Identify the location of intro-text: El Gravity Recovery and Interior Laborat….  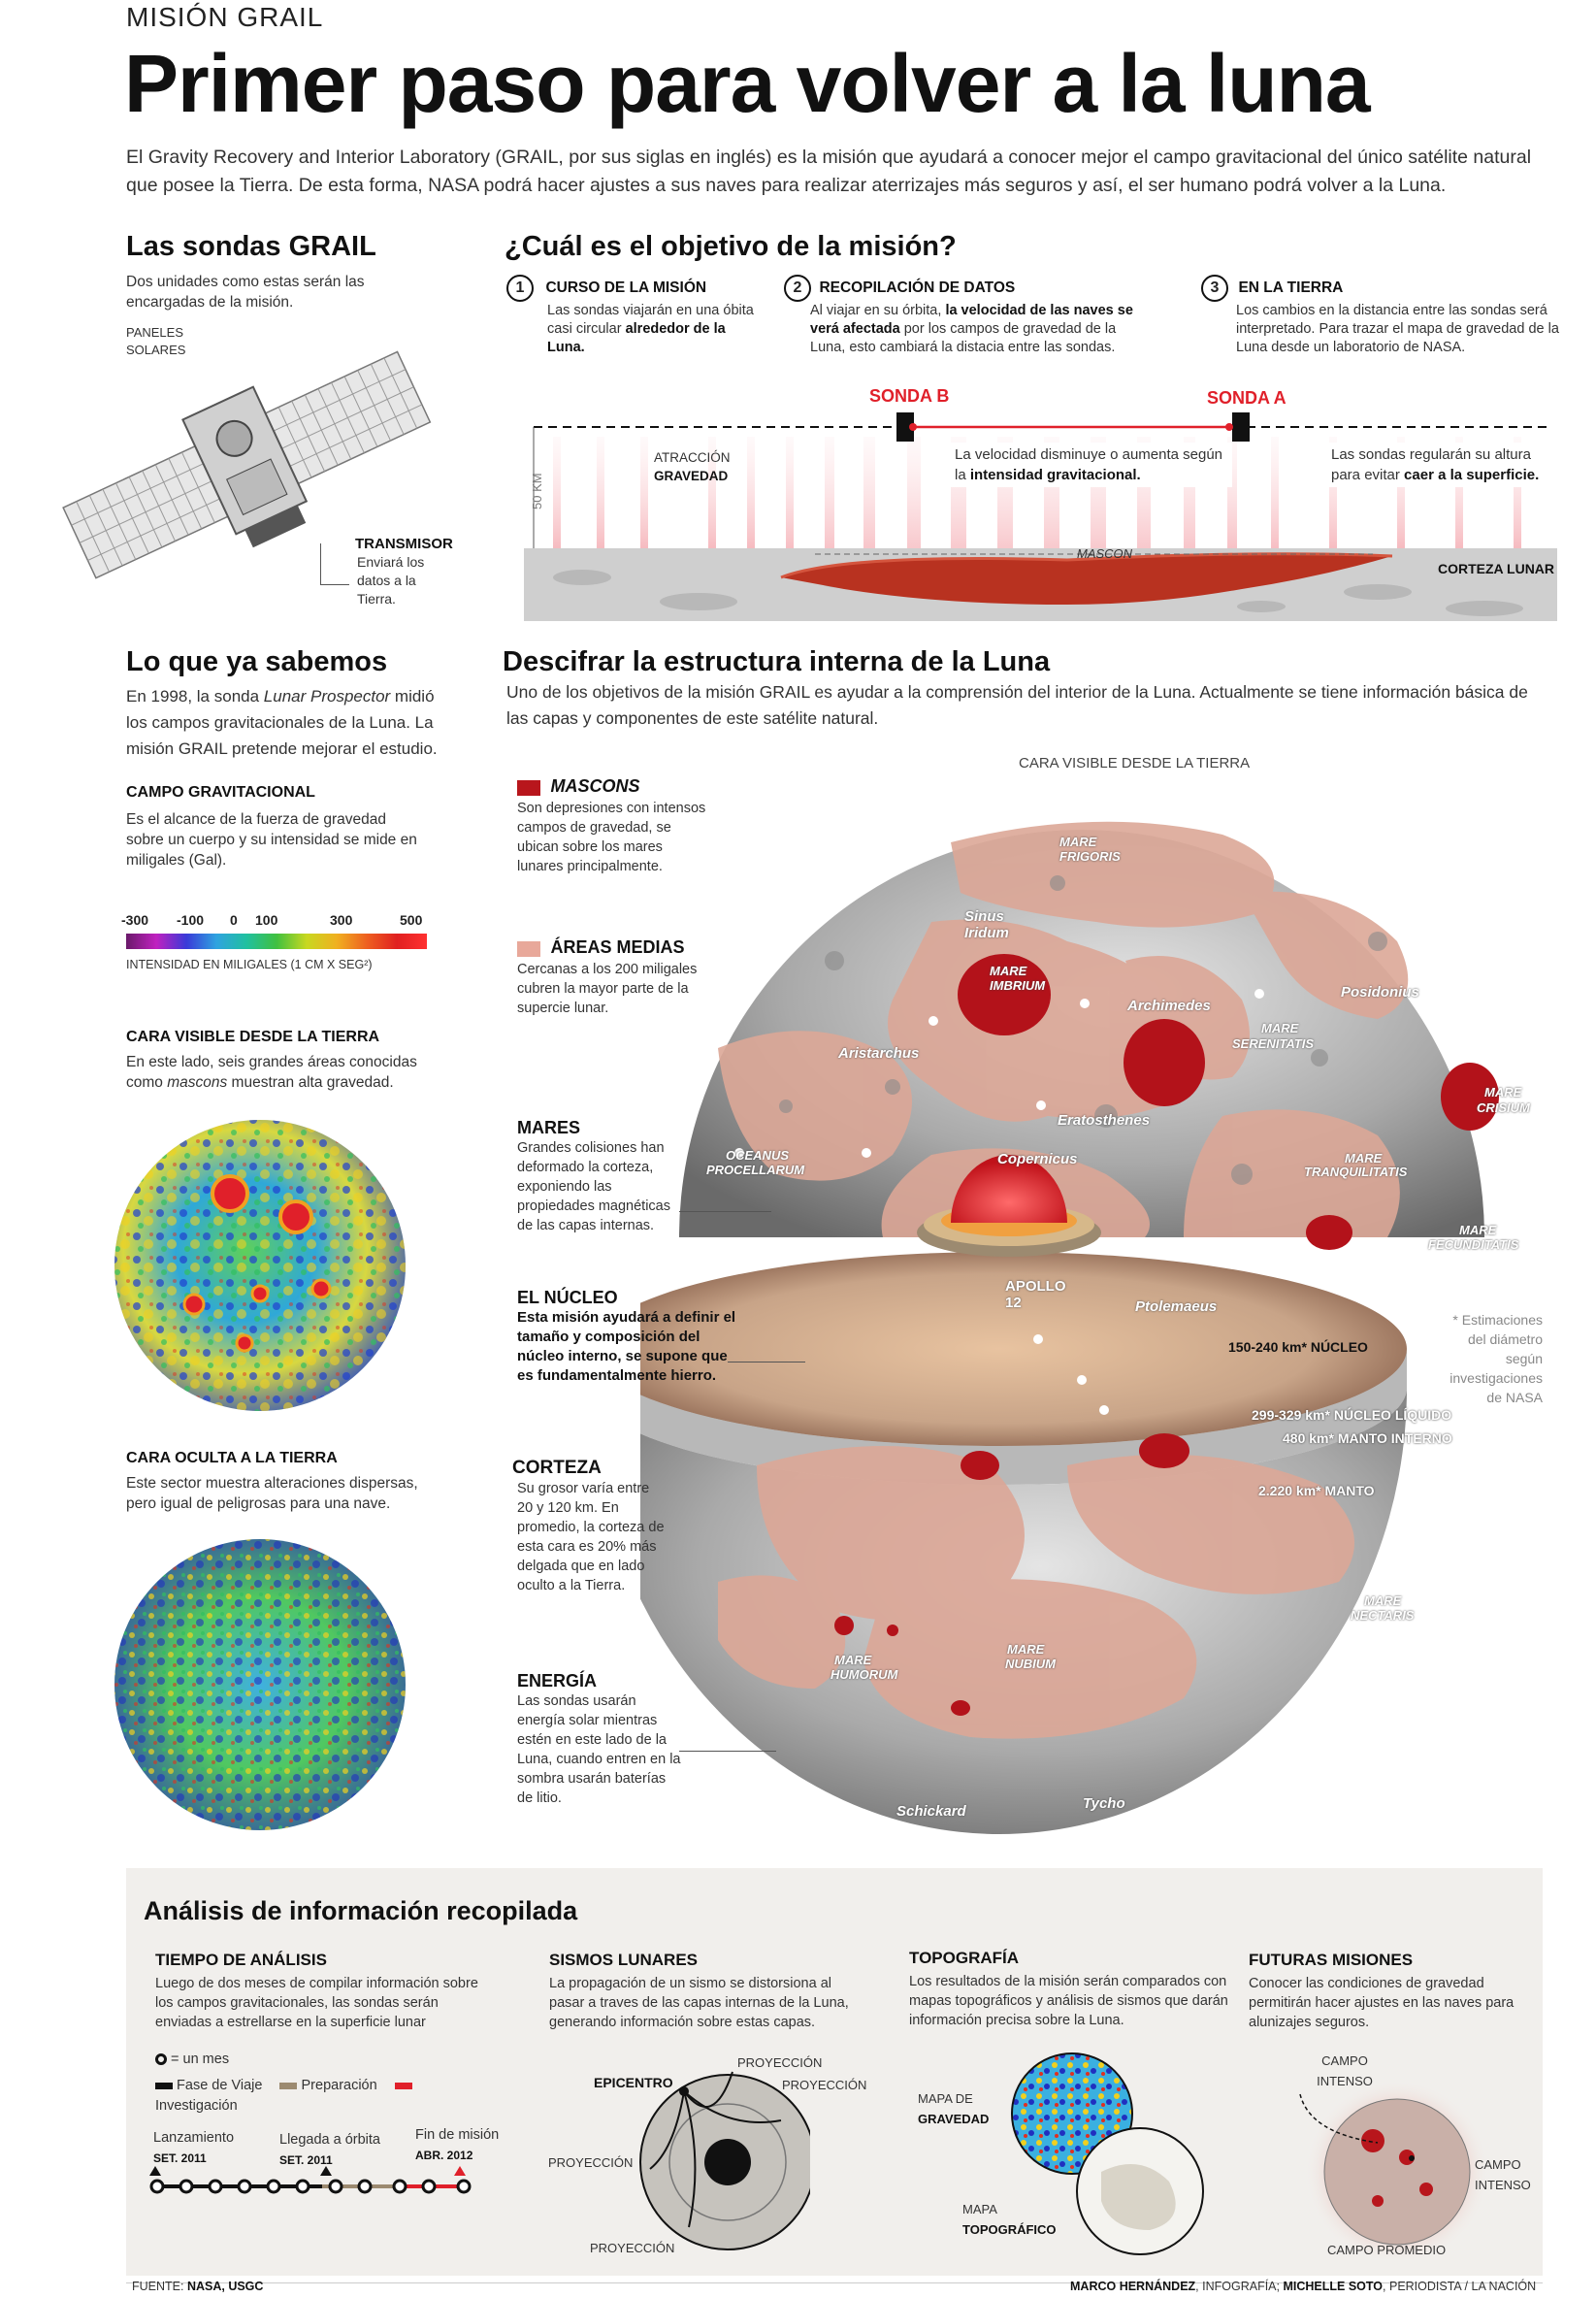
(829, 171).